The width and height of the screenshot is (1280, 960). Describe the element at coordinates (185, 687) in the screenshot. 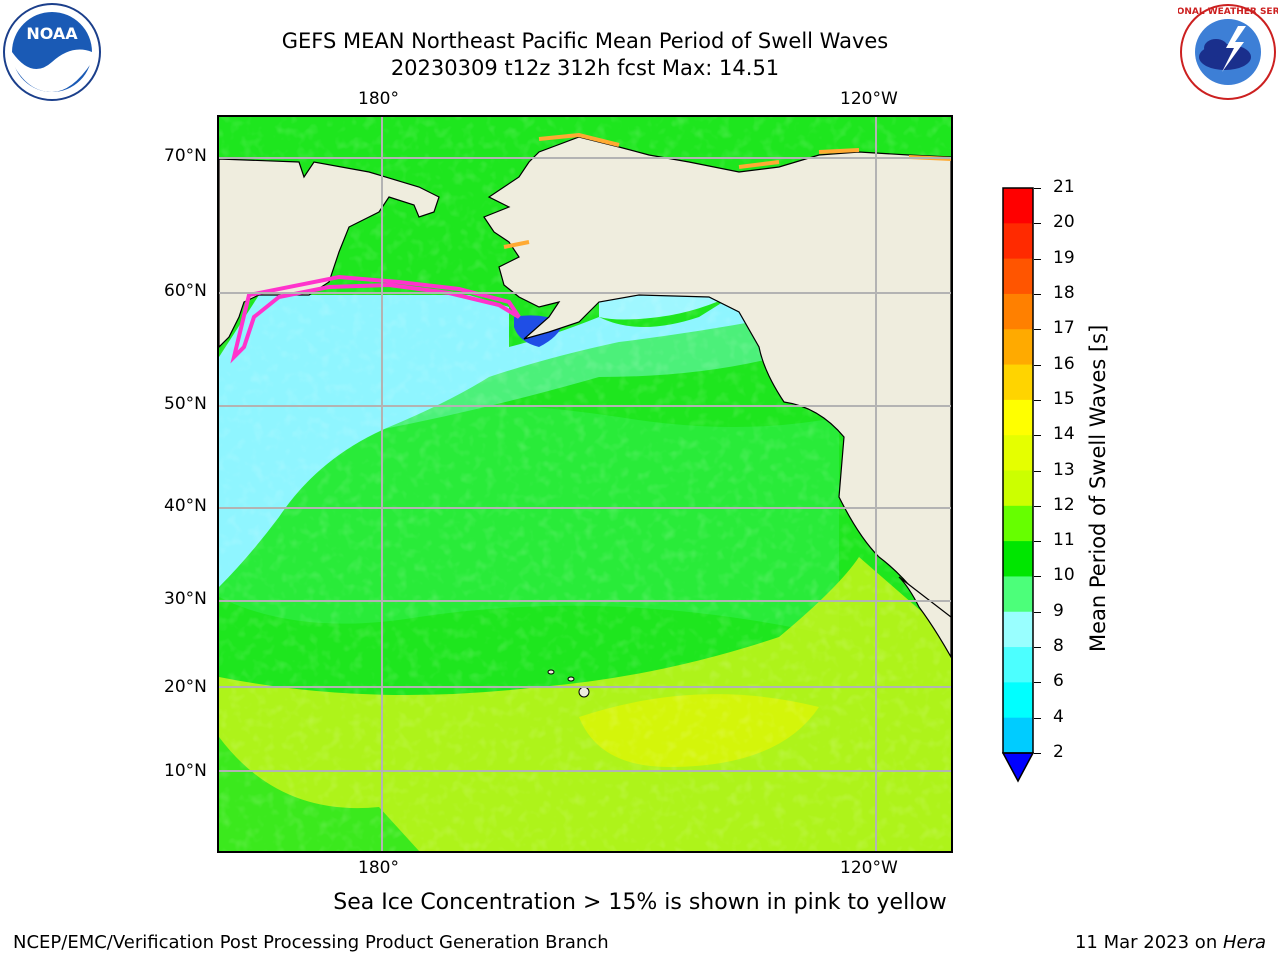

I see `lat-label-20n: 20°N` at that location.